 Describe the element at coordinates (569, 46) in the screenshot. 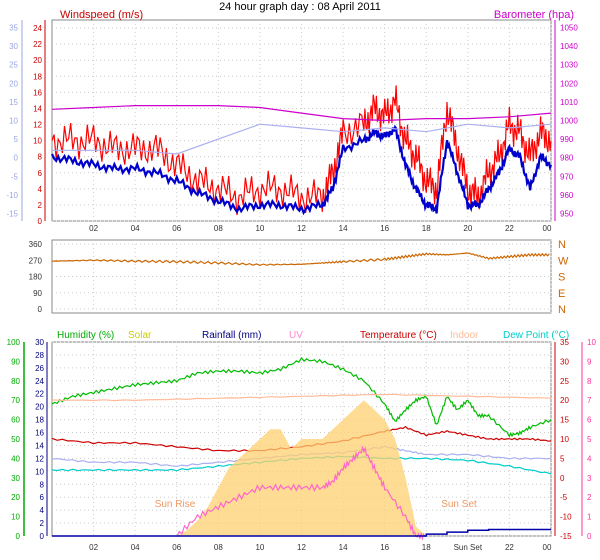

I see `barometer-tick: 1040` at that location.